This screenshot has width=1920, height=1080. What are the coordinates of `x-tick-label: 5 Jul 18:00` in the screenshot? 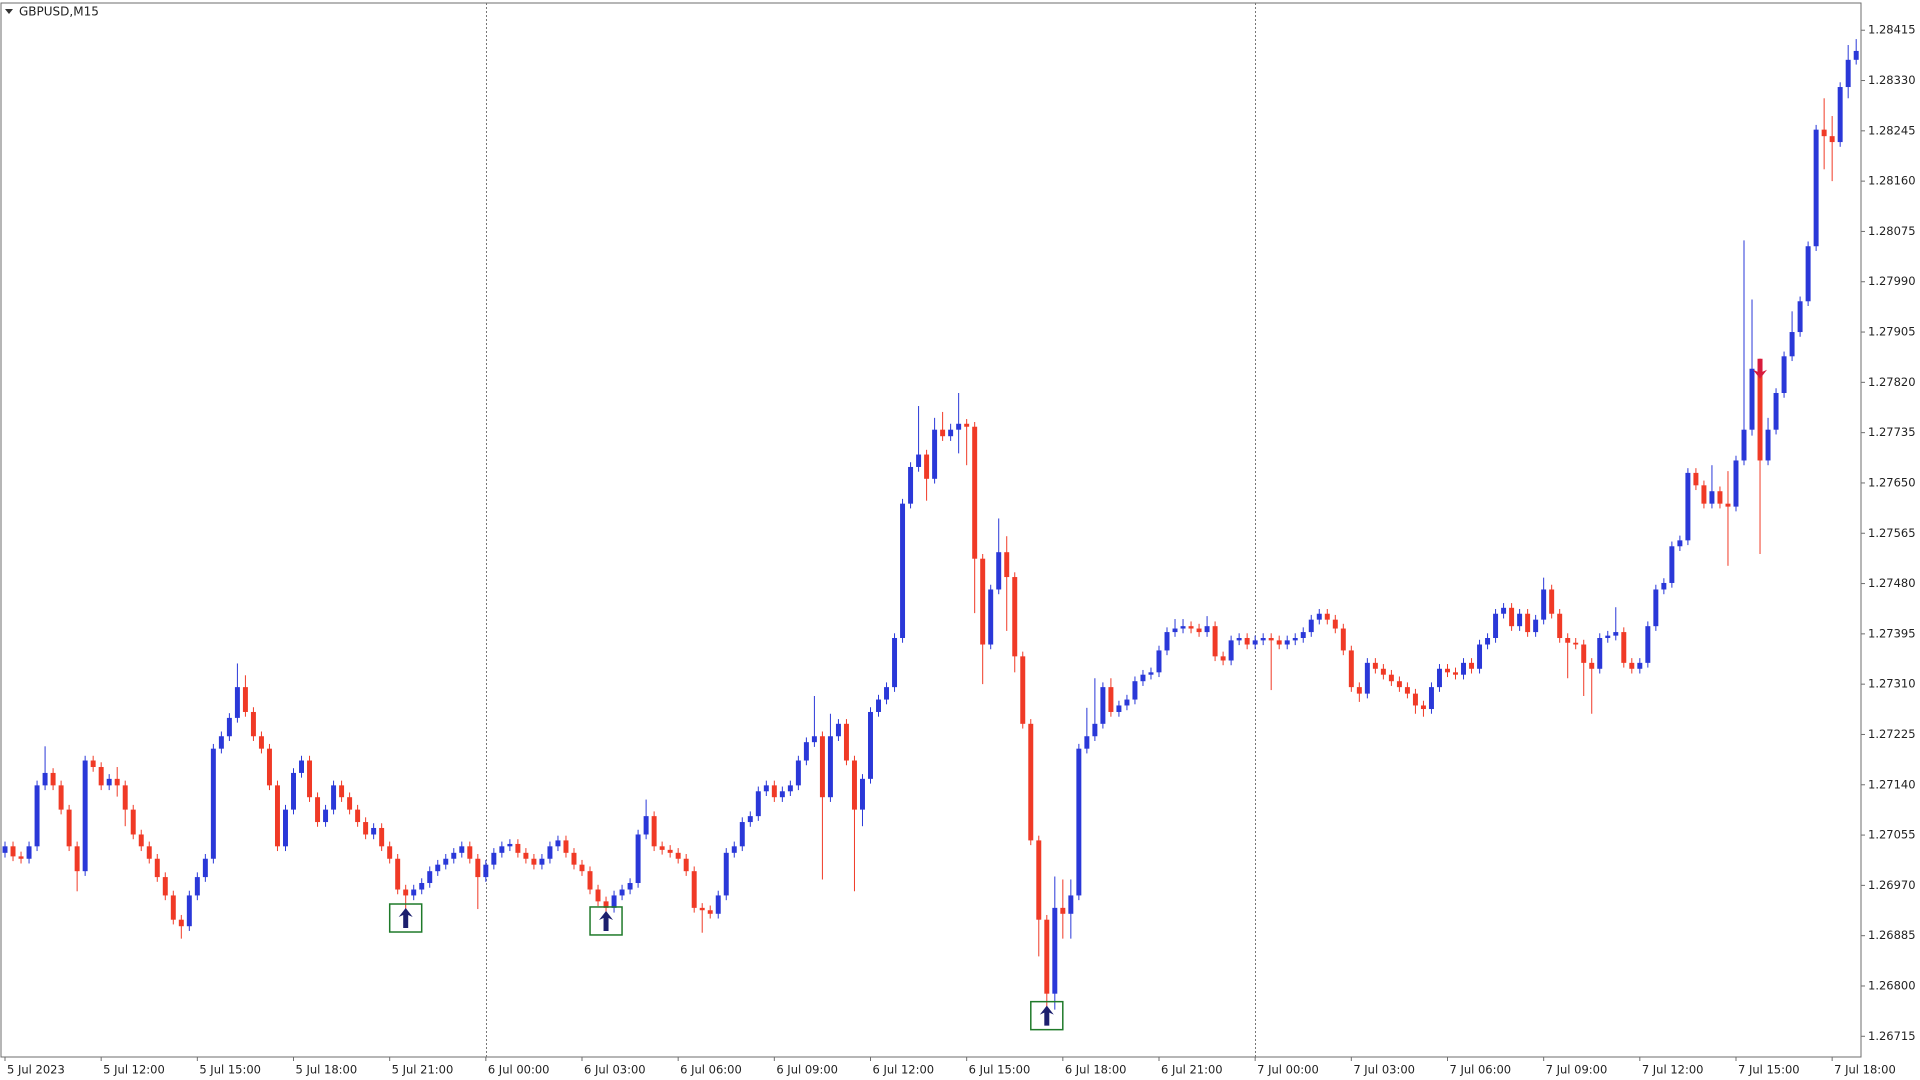 It's located at (327, 1070).